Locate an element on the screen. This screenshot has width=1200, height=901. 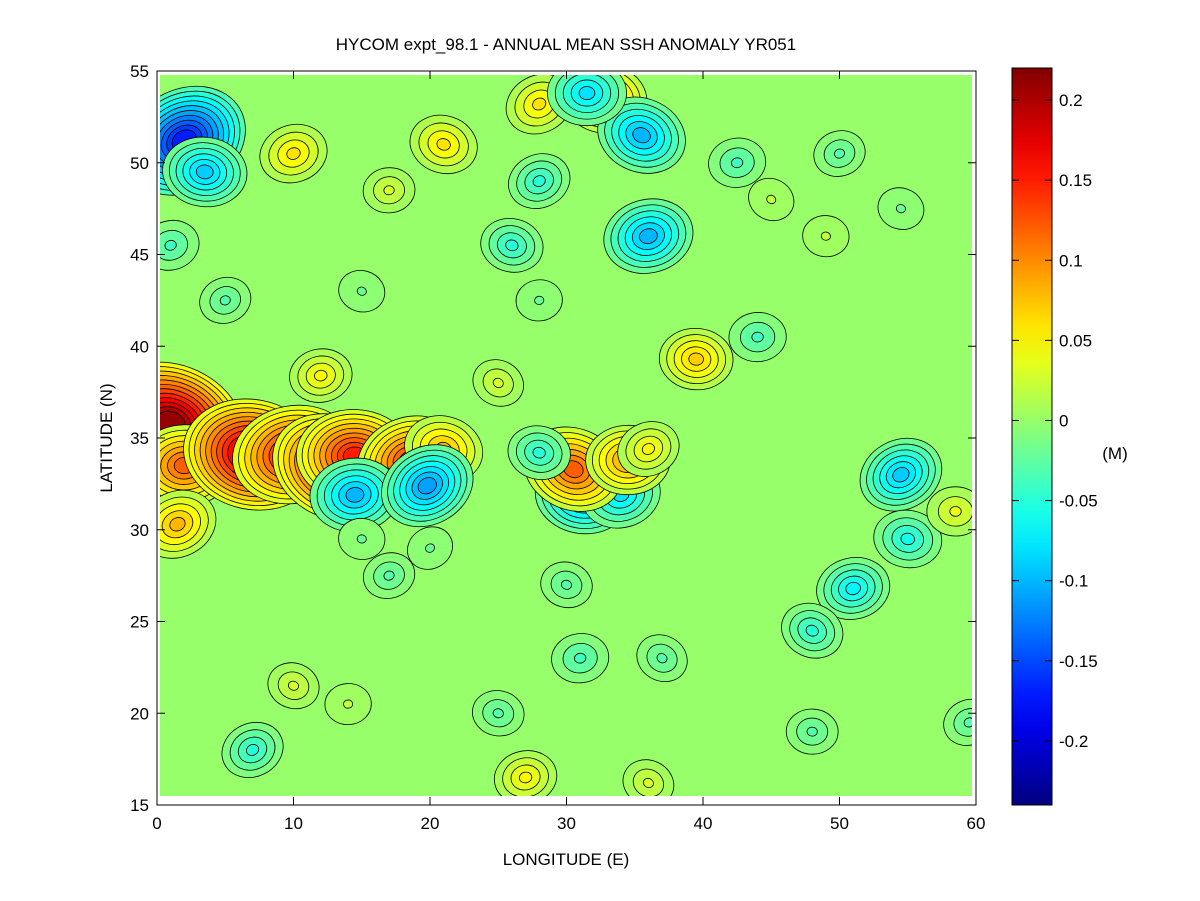
colorbar-label: (M) is located at coordinates (1114, 453).